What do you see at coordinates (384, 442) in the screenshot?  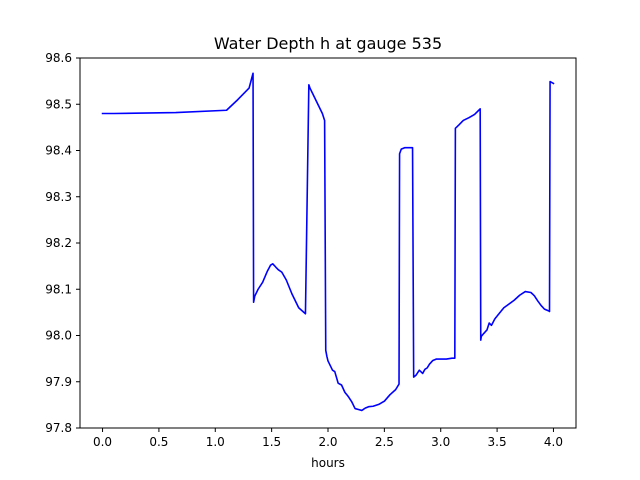 I see `x-tick-label: 2.5` at bounding box center [384, 442].